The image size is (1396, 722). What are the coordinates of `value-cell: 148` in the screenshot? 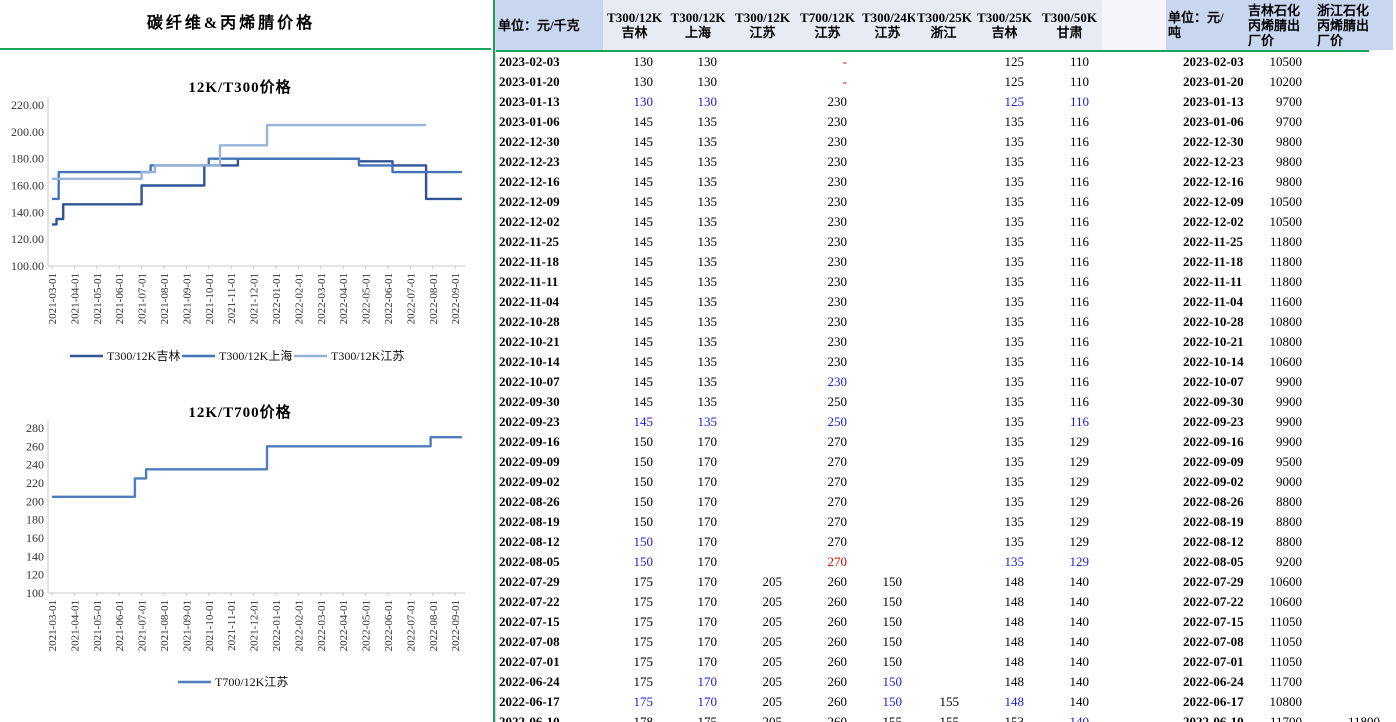 It's located at (1014, 701).